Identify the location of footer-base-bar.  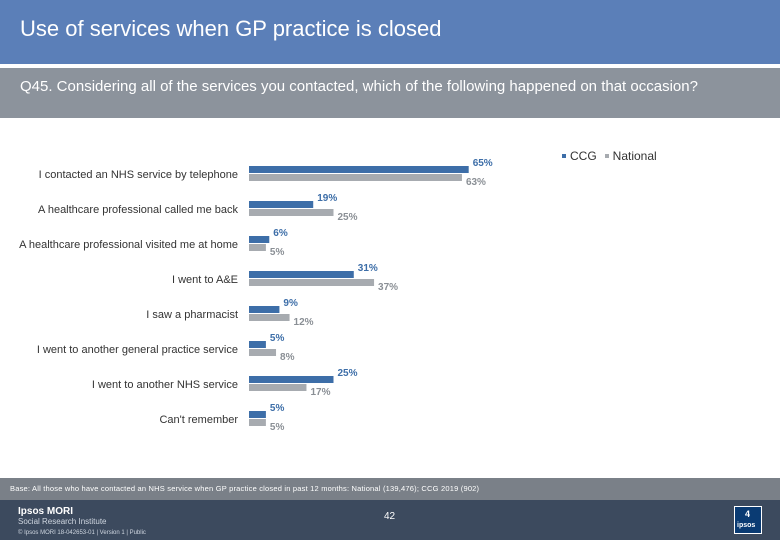
(390, 489).